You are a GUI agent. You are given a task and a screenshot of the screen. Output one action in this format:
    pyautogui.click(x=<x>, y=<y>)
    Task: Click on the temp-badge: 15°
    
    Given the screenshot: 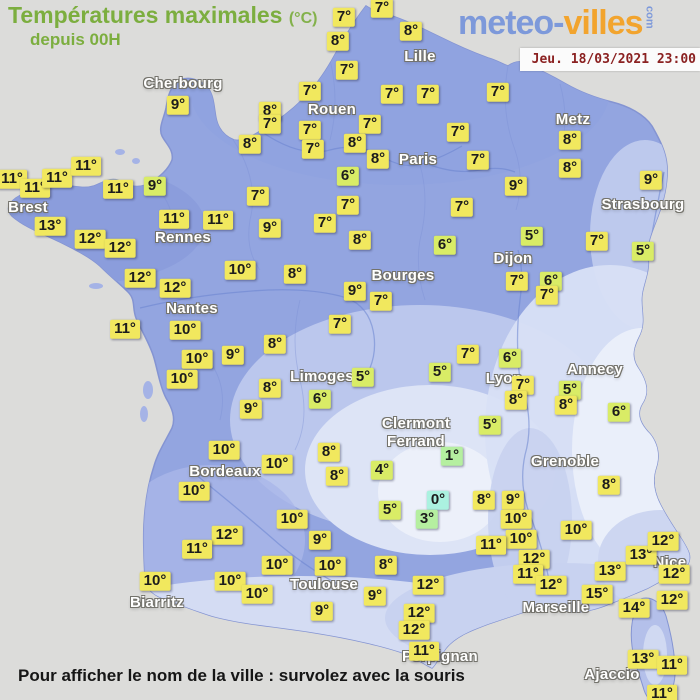 What is the action you would take?
    pyautogui.click(x=597, y=594)
    